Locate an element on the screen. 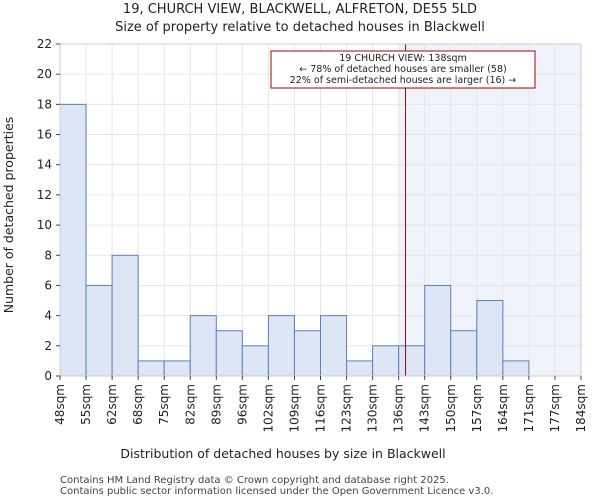  x-tick-label-116sqm: 116sqm is located at coordinates (321, 408).